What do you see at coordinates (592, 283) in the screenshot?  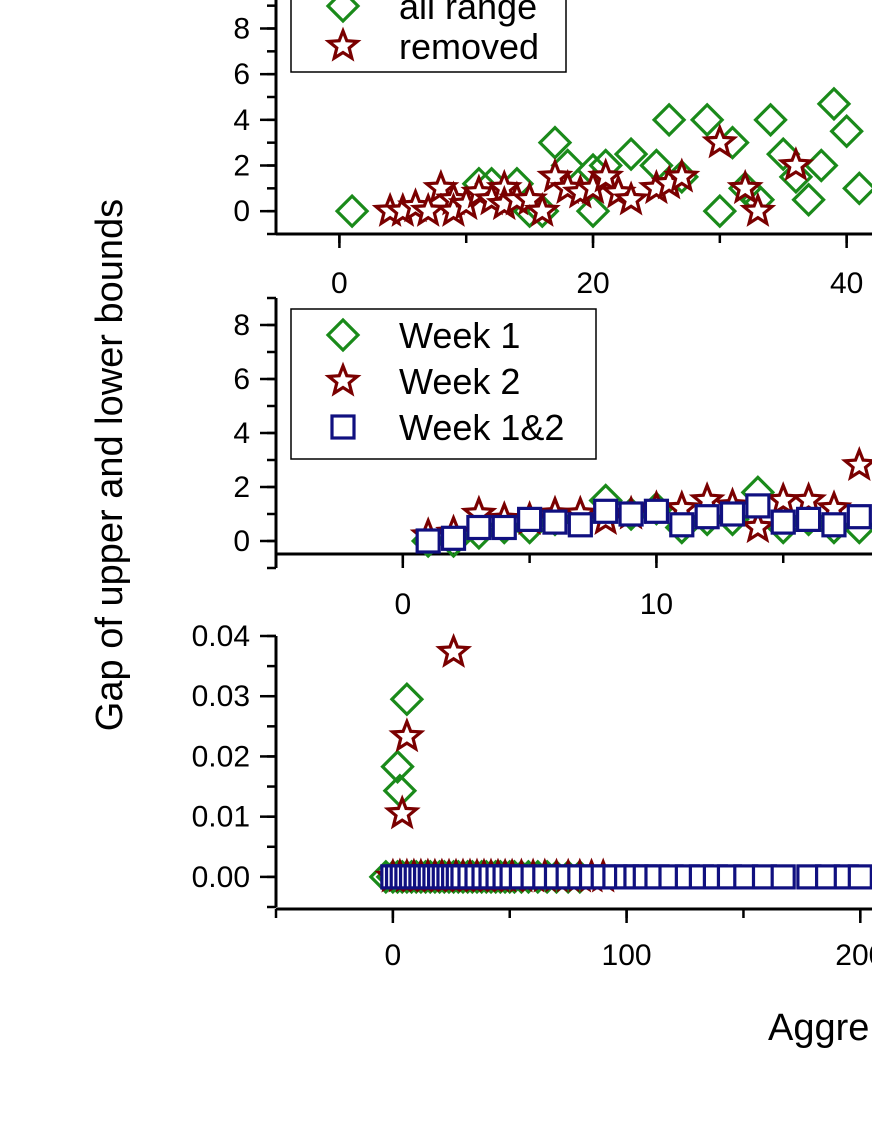 I see `x-tick-label: 20` at bounding box center [592, 283].